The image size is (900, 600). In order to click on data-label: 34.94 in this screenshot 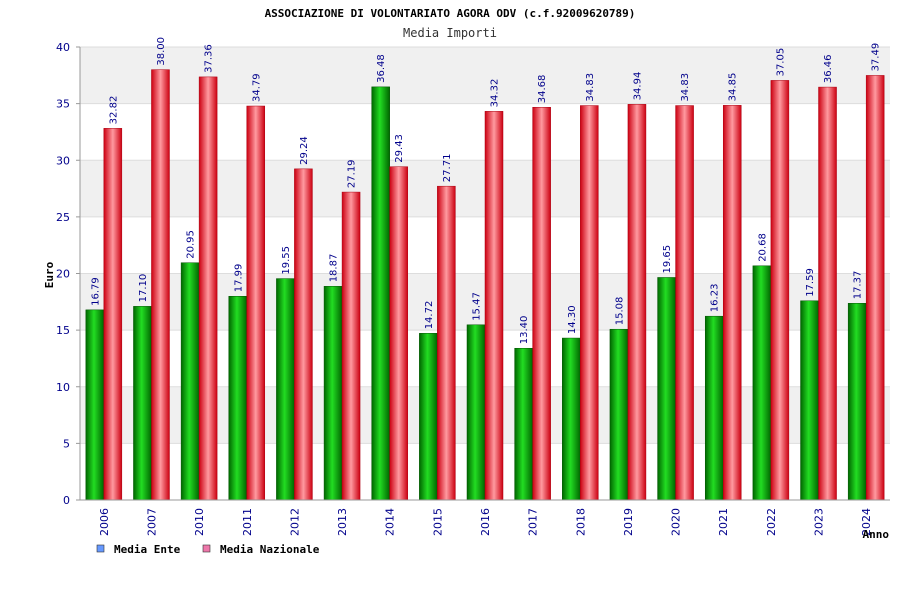, I will do `click(637, 86)`.